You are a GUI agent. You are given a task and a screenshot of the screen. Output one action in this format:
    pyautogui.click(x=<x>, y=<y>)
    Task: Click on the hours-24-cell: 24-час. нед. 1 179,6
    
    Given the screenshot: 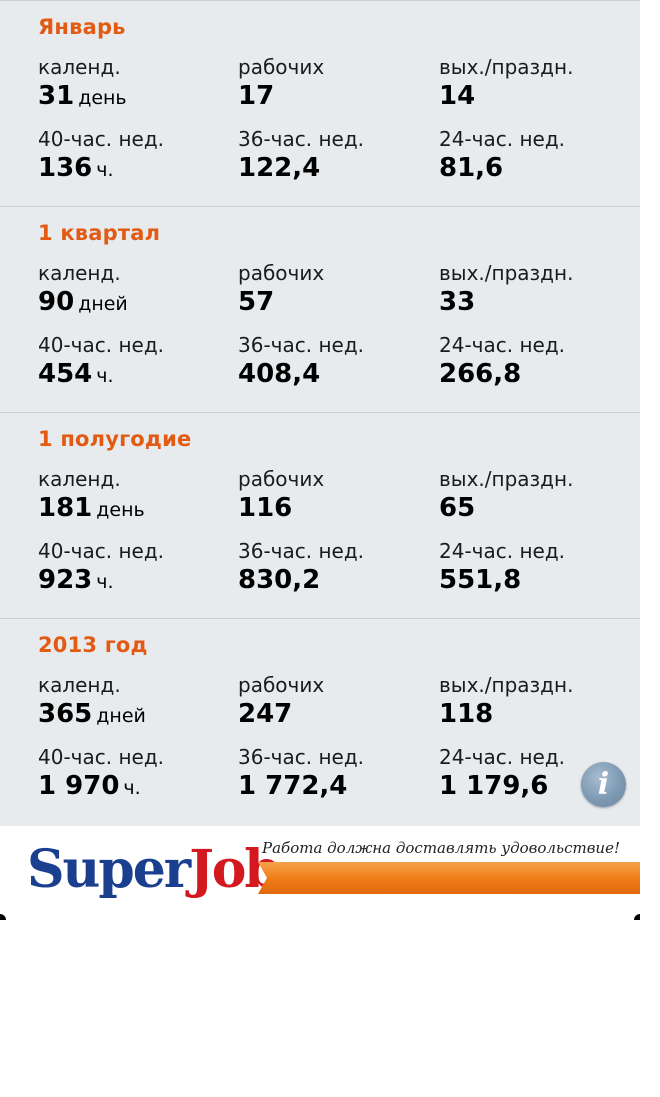 What is the action you would take?
    pyautogui.click(x=502, y=774)
    